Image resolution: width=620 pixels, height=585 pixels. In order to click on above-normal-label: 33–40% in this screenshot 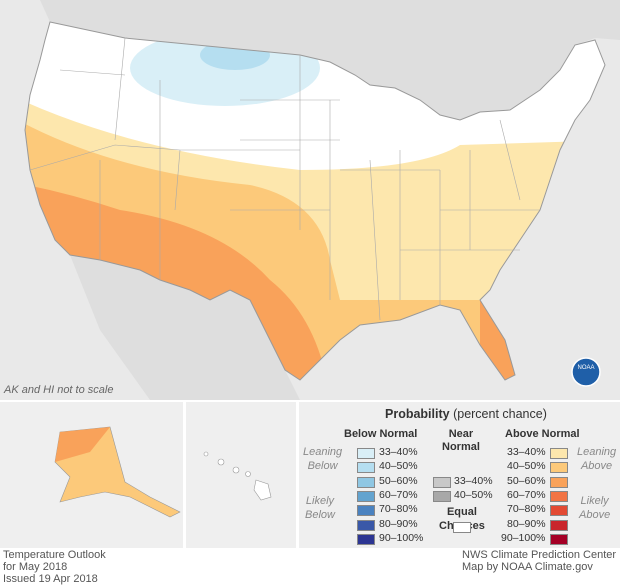, I will do `click(526, 452)`.